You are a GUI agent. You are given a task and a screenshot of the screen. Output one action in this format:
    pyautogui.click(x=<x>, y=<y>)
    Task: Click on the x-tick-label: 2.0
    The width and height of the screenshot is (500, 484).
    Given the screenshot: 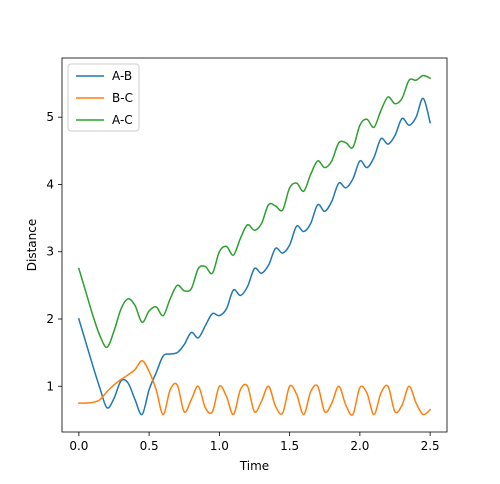 What is the action you would take?
    pyautogui.click(x=359, y=446)
    